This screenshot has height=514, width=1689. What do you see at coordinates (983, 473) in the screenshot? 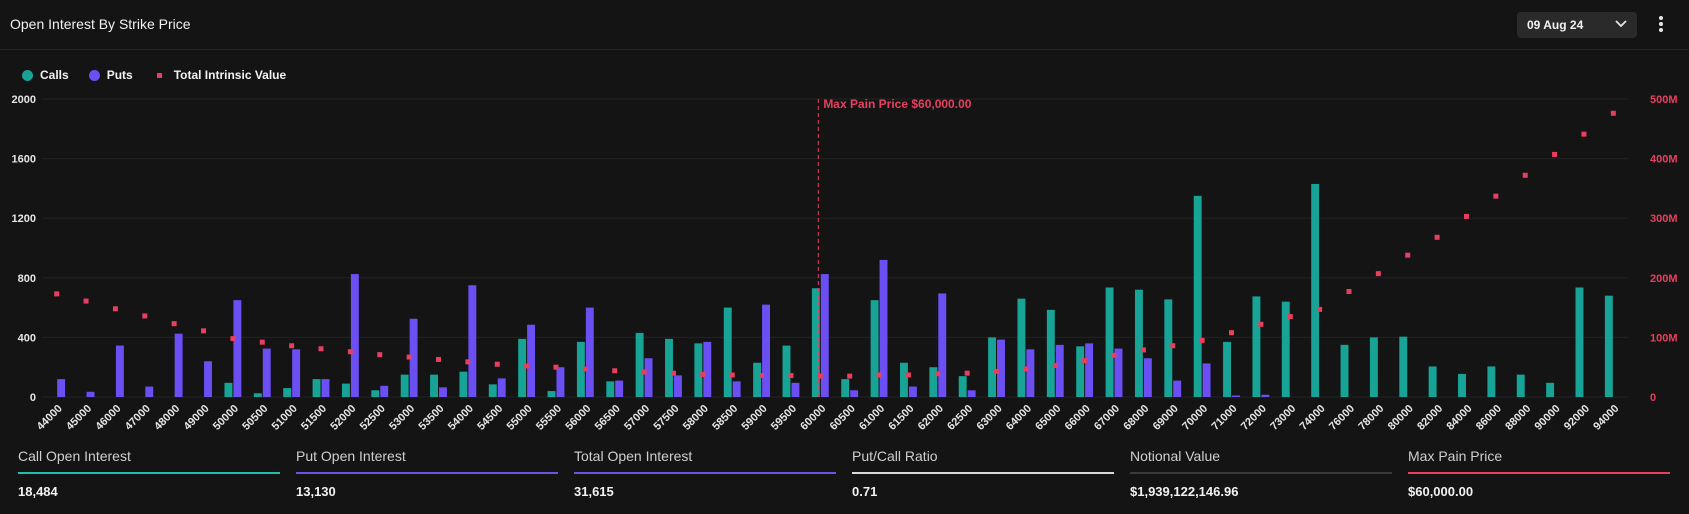
I see `stat-put-call-ratio: Put/Call Ratio 0.71` at bounding box center [983, 473].